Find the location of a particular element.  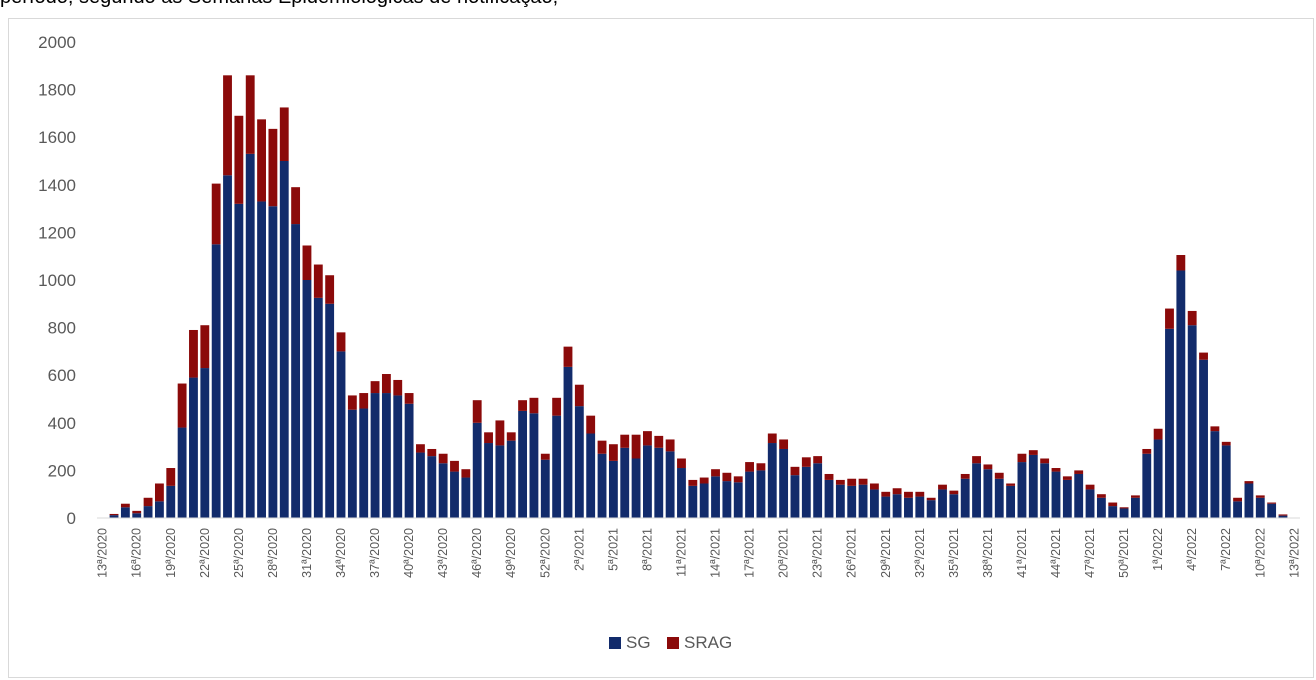

x-tick-label: 19ª/2020 is located at coordinates (171, 553).